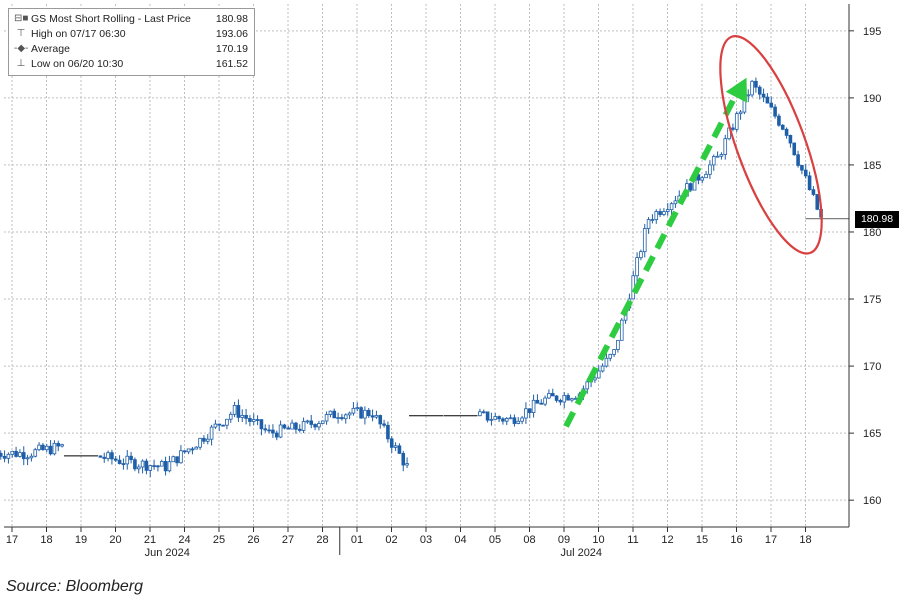 This screenshot has height=604, width=906. What do you see at coordinates (426, 540) in the screenshot?
I see `x-tick-label: 03` at bounding box center [426, 540].